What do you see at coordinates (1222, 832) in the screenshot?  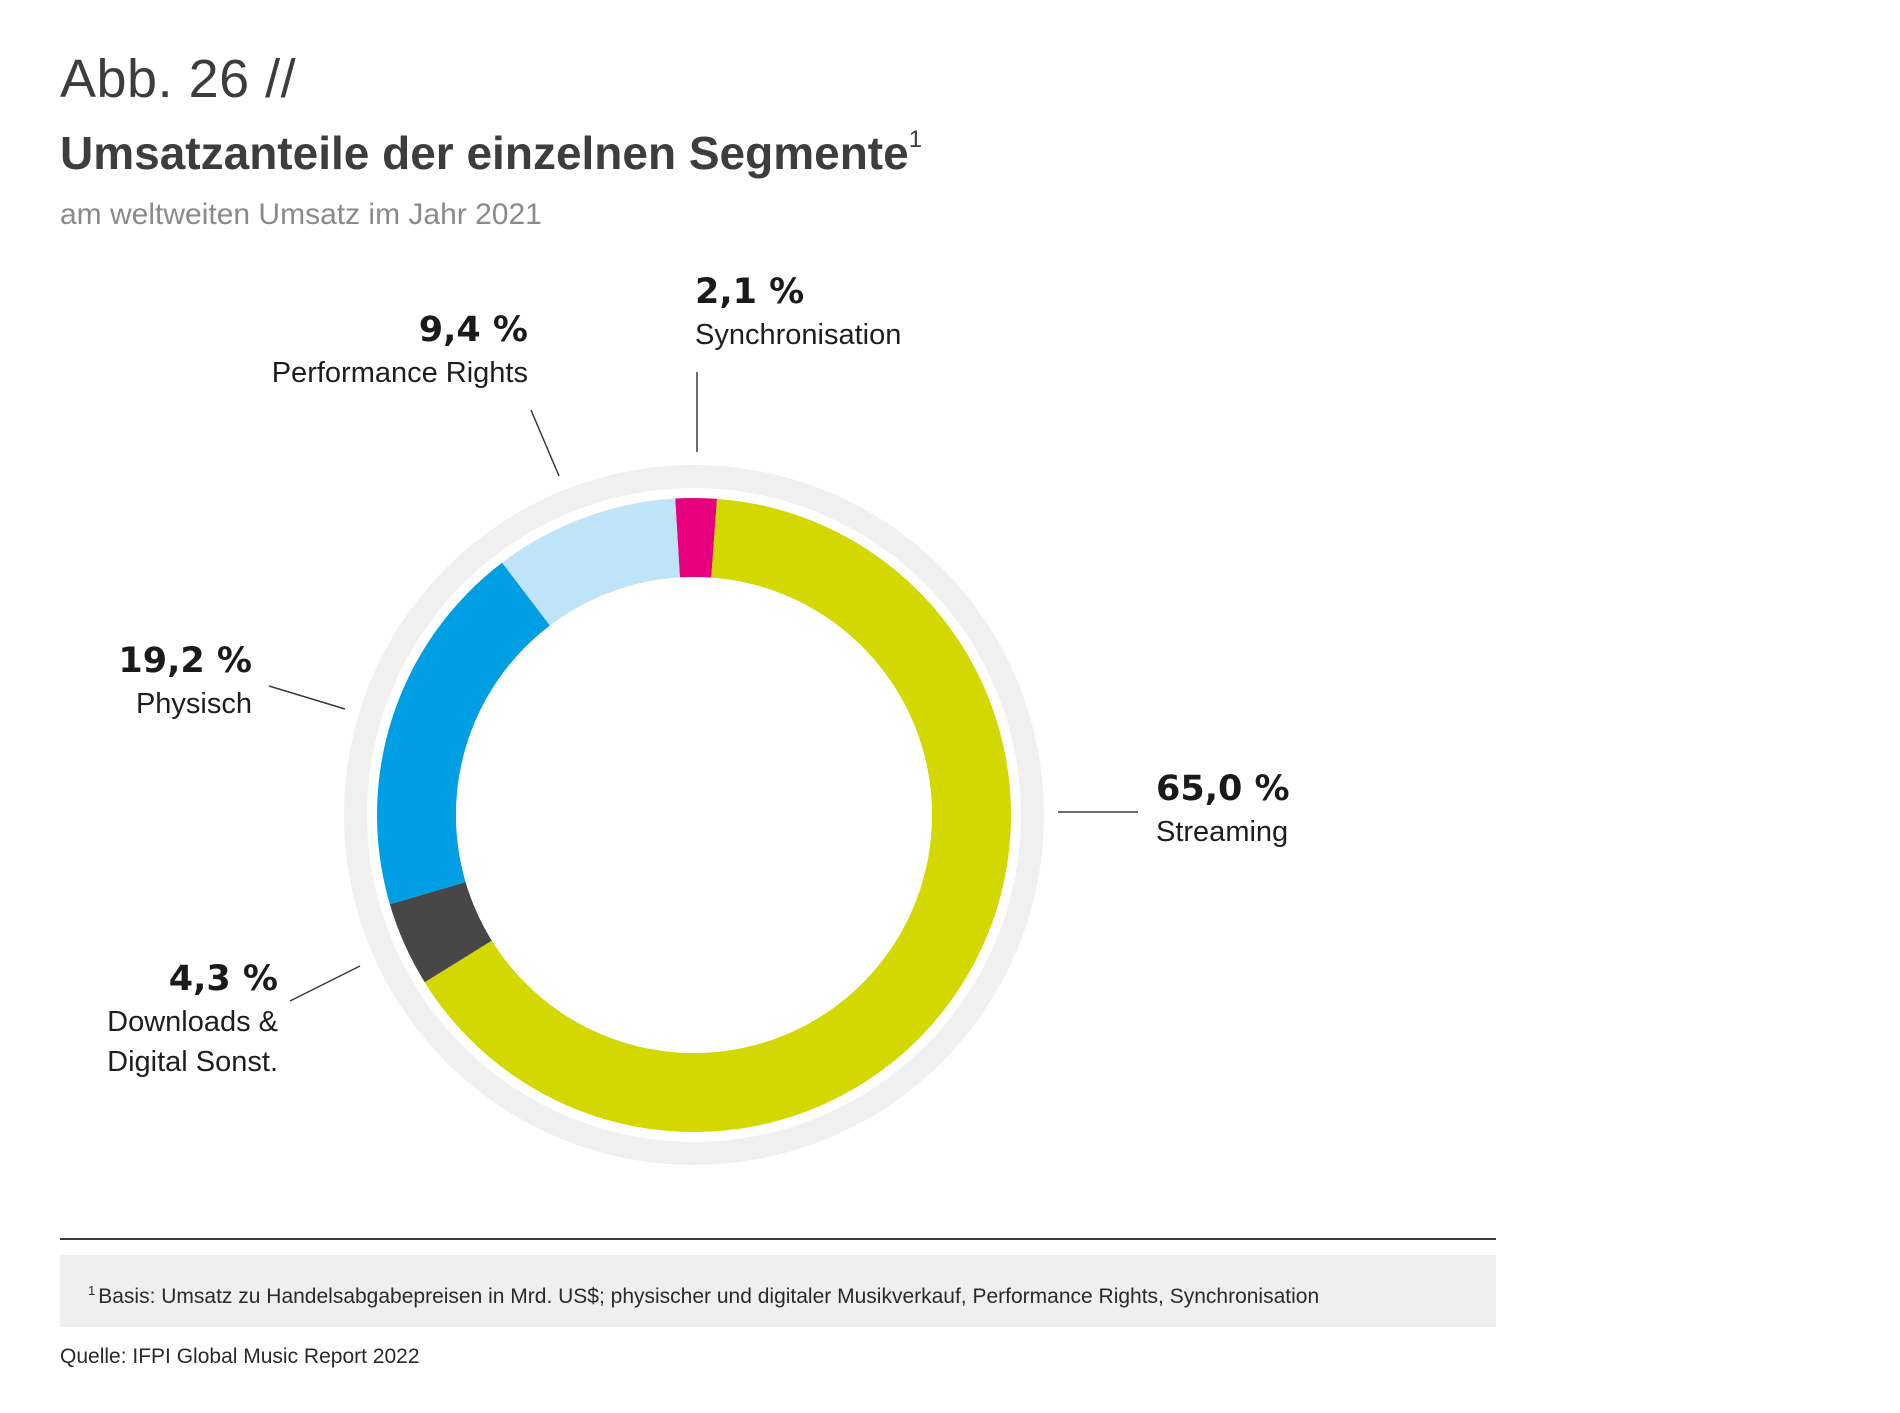 I see `name-label-streaming: Streaming` at bounding box center [1222, 832].